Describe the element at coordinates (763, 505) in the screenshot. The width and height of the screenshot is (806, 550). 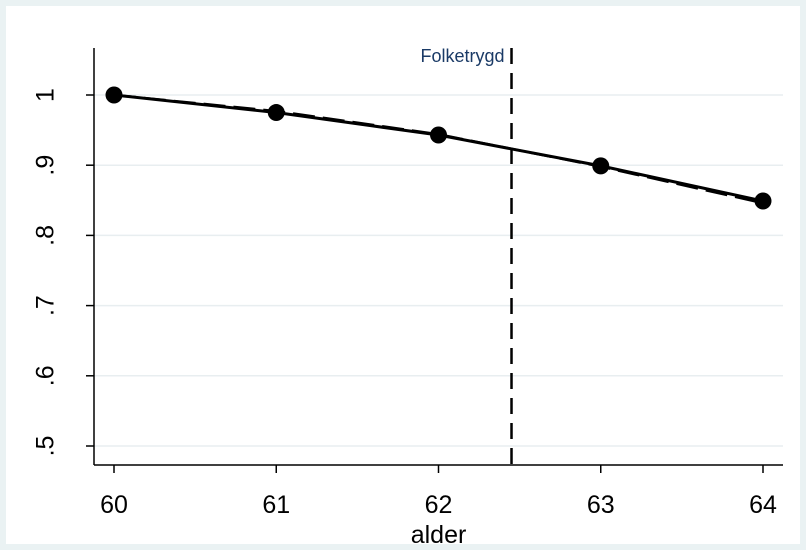
I see `x-tick-label-4: 64` at that location.